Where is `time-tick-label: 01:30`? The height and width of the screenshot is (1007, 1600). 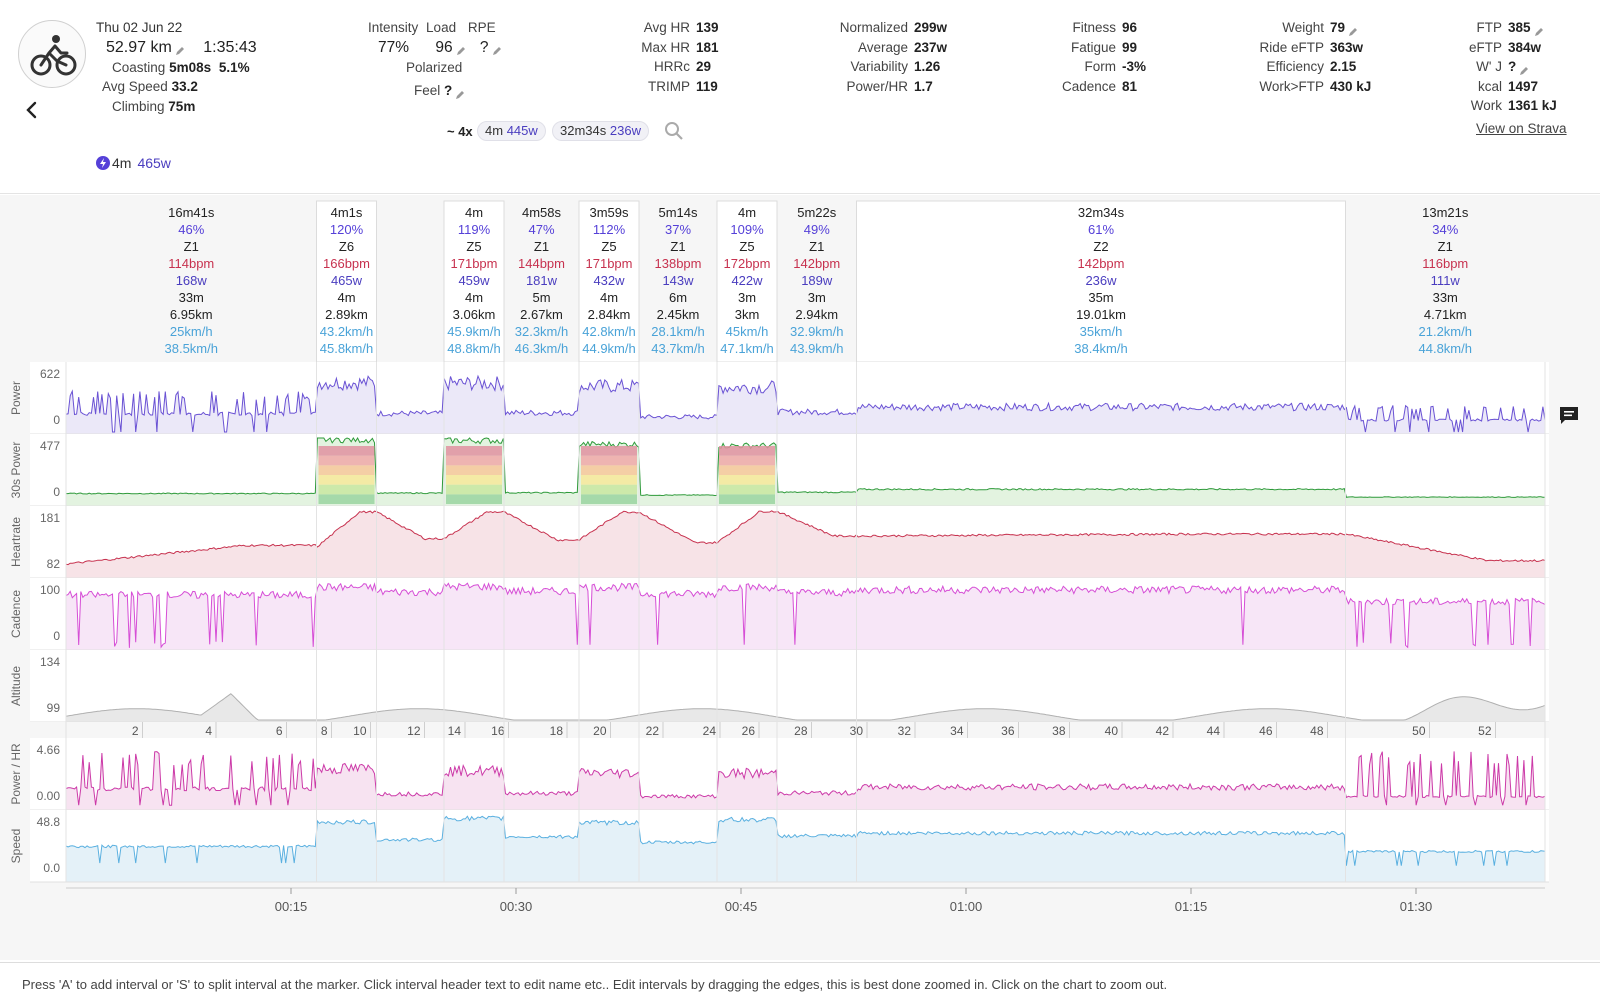
time-tick-label: 01:30 is located at coordinates (1416, 906).